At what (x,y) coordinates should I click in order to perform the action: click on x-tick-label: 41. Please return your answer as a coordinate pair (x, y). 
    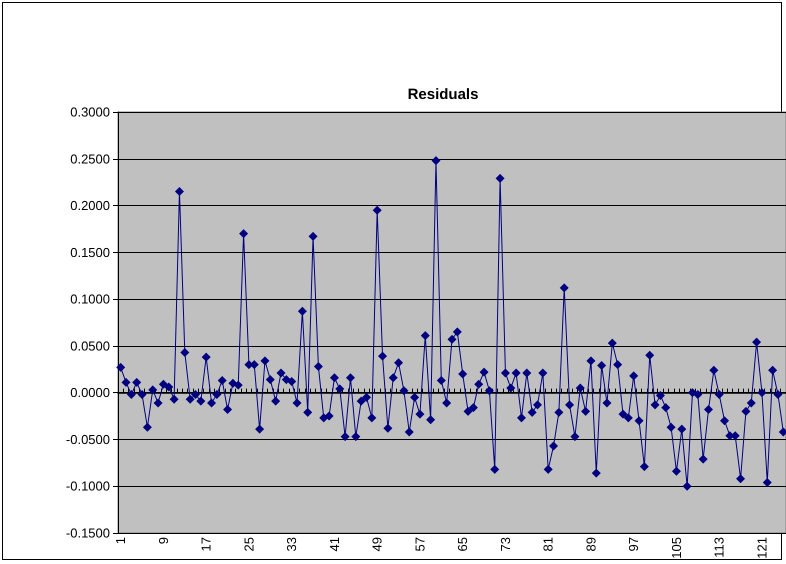
    Looking at the image, I should click on (334, 544).